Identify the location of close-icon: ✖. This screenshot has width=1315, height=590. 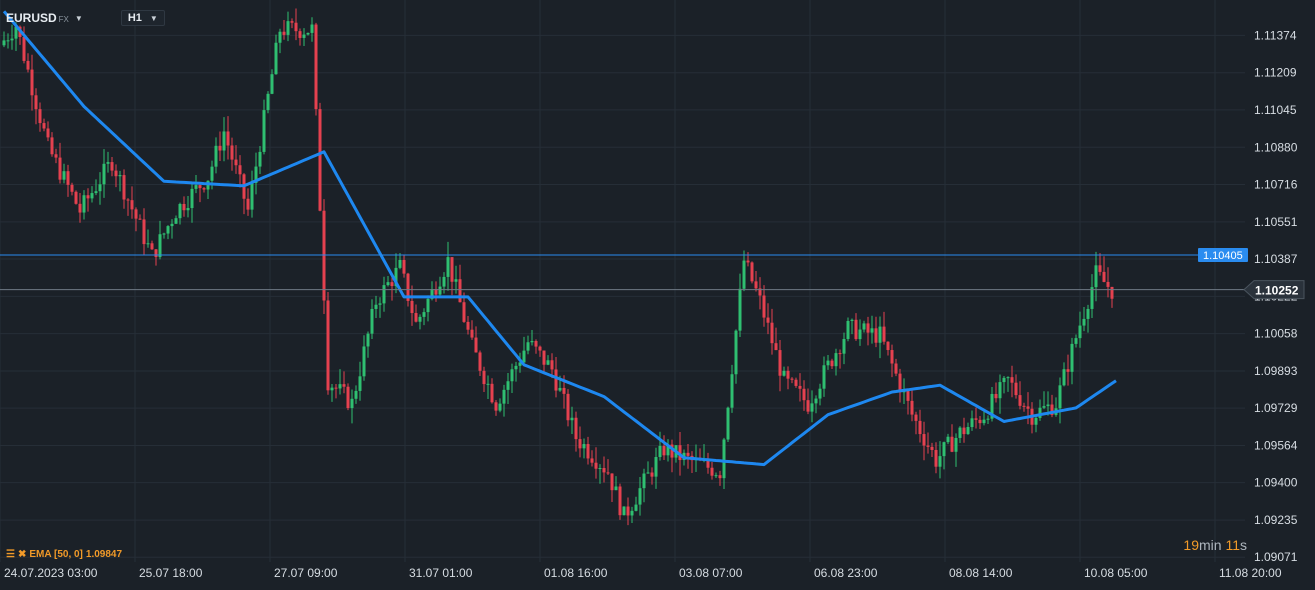
(22, 554).